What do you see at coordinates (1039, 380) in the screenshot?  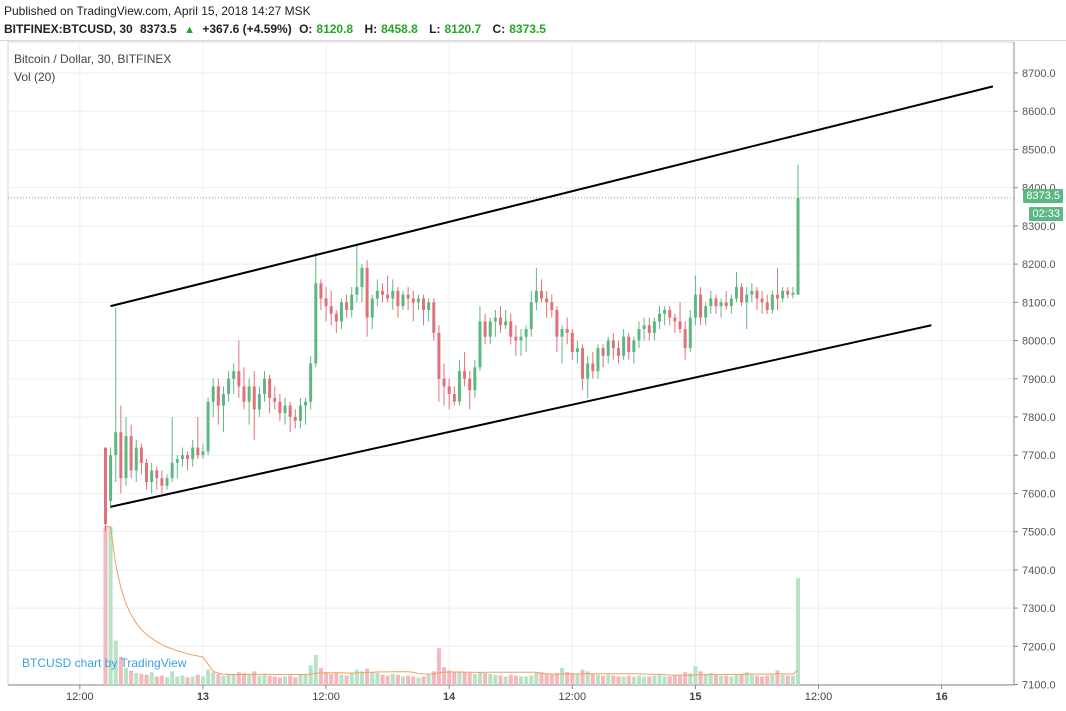 I see `y-tick-label: 7900.0` at bounding box center [1039, 380].